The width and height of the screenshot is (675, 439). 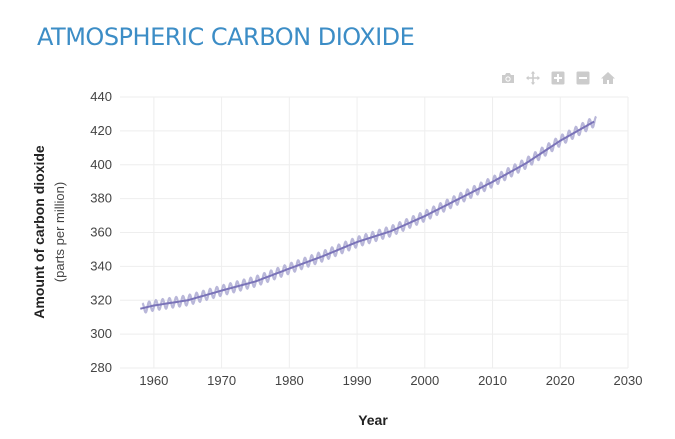 I want to click on y-tick-label: 360, so click(x=101, y=232).